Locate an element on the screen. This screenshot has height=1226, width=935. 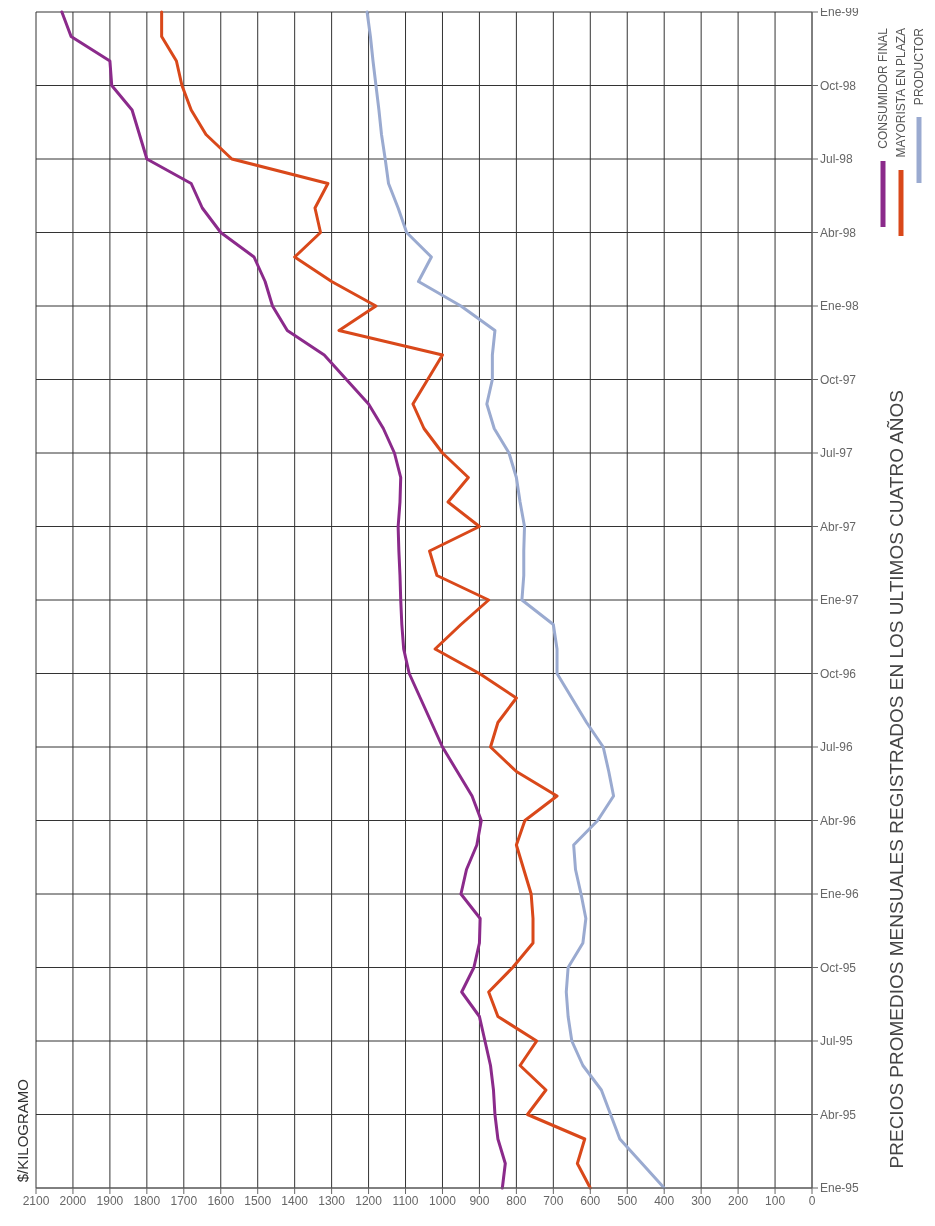
x-tick-label: 600 is located at coordinates (590, 1200).